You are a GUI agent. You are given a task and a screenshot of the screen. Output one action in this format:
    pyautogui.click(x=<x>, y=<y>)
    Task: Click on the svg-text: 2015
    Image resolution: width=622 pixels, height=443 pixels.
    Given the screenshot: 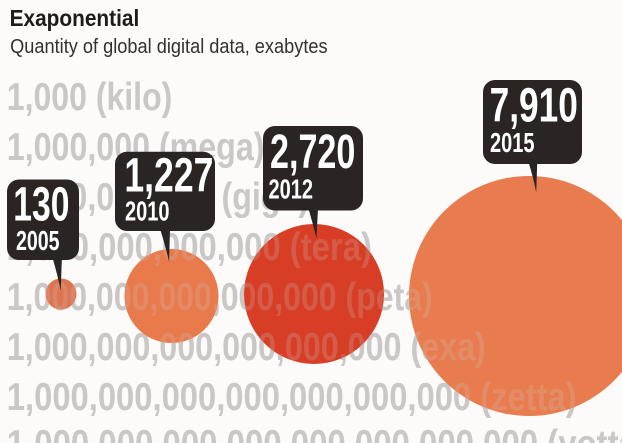 What is the action you would take?
    pyautogui.click(x=512, y=143)
    